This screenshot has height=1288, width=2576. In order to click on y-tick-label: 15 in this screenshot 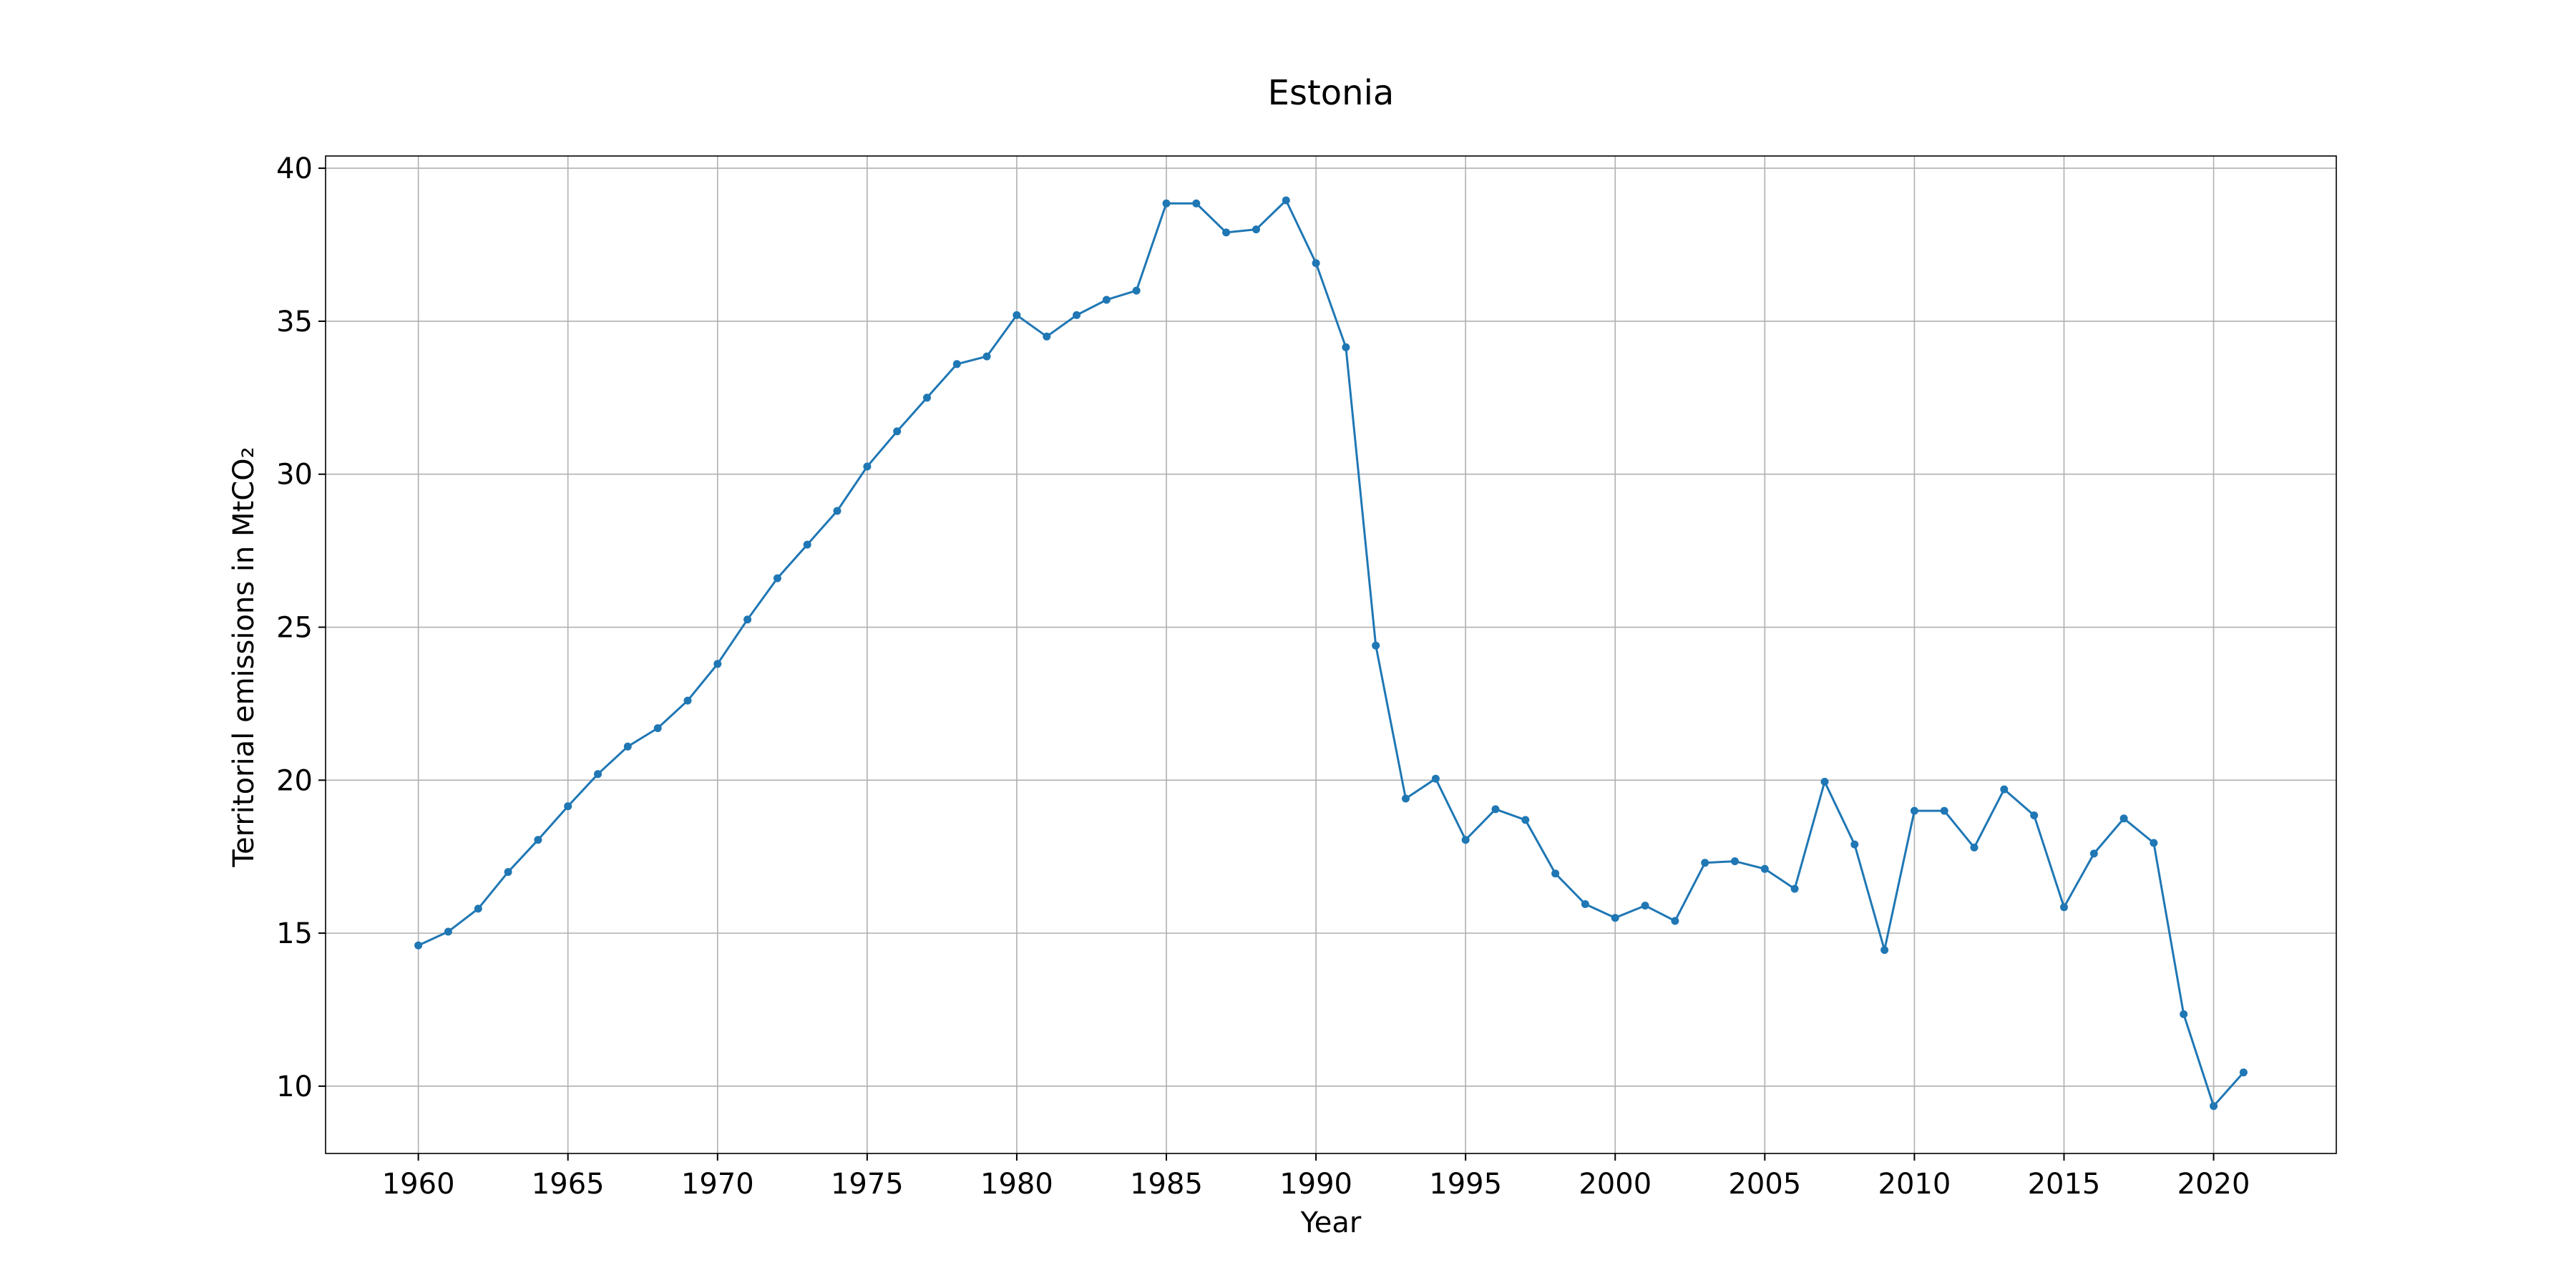, I will do `click(294, 933)`.